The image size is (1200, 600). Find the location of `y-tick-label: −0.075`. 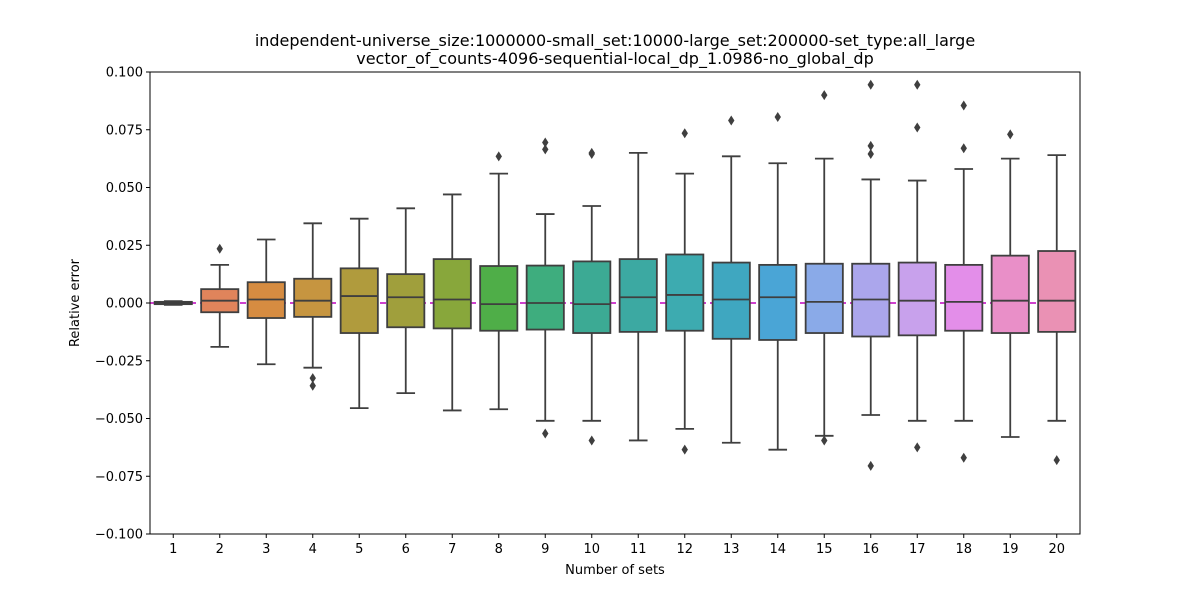

y-tick-label: −0.075 is located at coordinates (119, 477).